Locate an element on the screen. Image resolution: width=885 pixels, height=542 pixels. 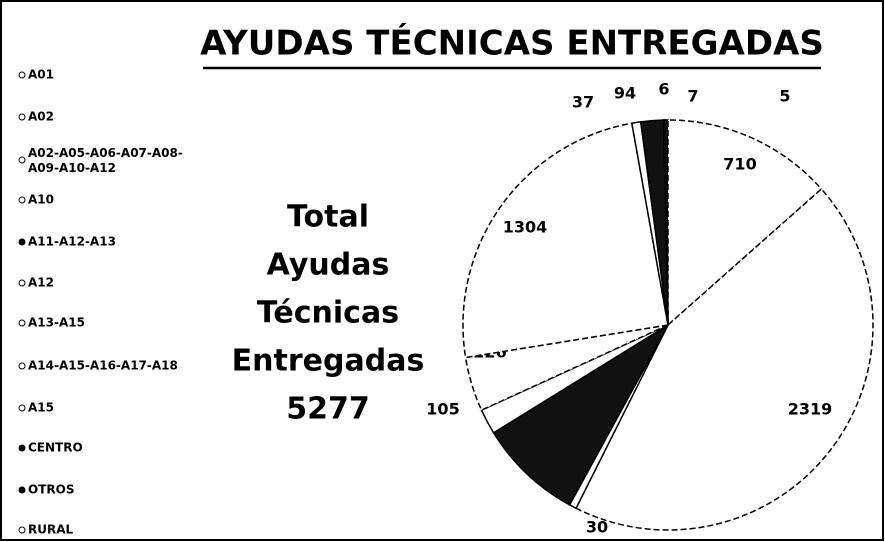
legend-label: A01 is located at coordinates (41, 75).